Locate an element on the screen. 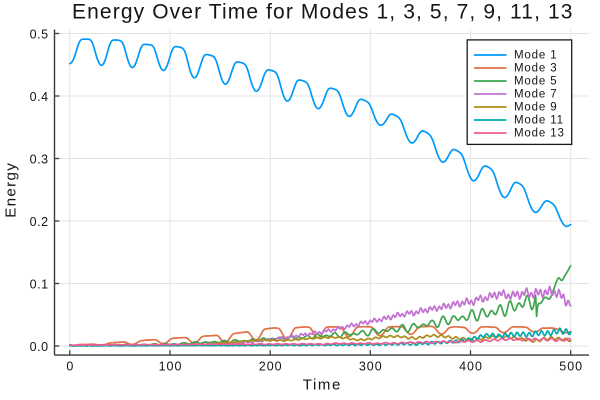 The height and width of the screenshot is (400, 600). svg-text: Energy is located at coordinates (10, 190).